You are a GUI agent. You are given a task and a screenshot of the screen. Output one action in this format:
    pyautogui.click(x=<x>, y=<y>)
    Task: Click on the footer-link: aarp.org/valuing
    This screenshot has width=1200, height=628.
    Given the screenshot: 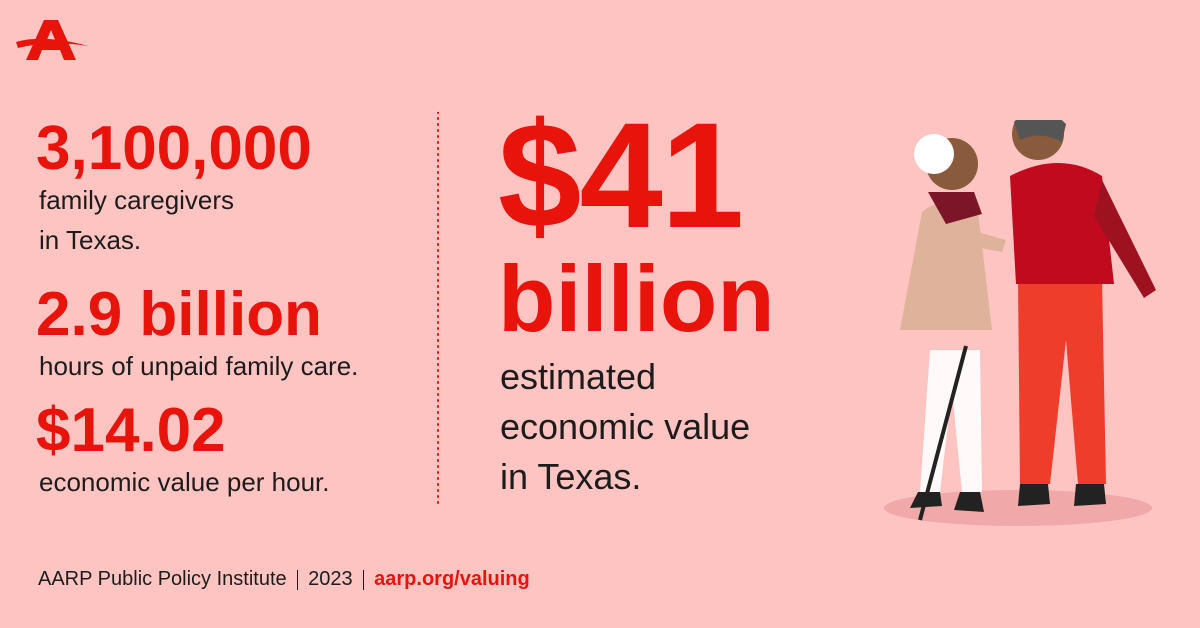 What is the action you would take?
    pyautogui.click(x=452, y=579)
    